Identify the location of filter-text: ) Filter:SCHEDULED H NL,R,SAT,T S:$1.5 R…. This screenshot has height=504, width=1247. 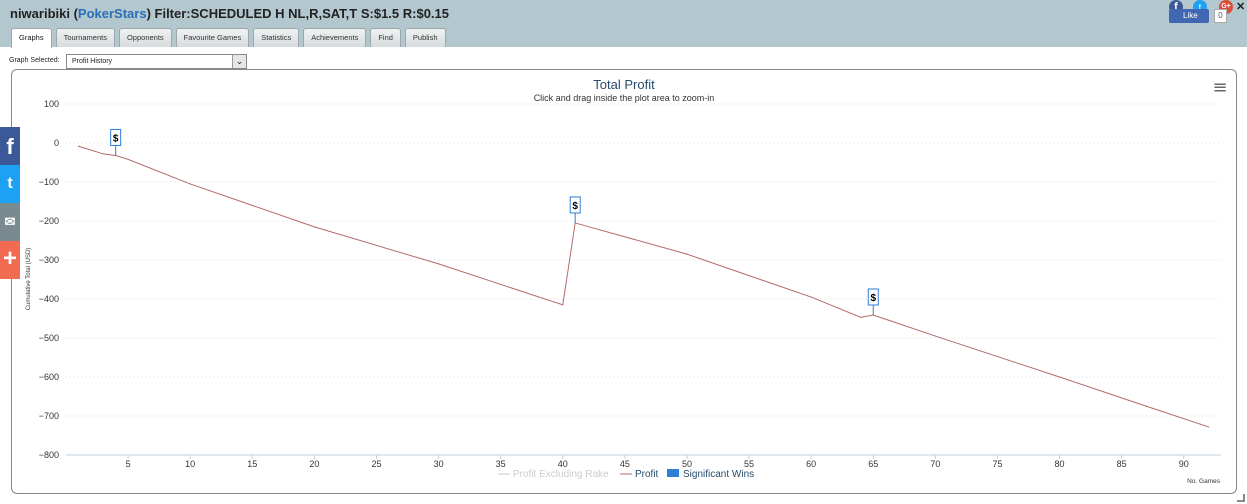
(297, 13).